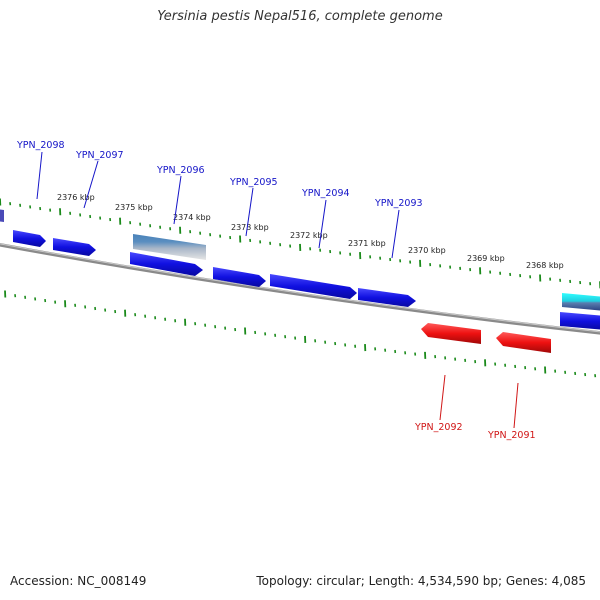 This screenshot has width=600, height=600. Describe the element at coordinates (325, 193) in the screenshot. I see `gene-label: YPN_2094` at that location.